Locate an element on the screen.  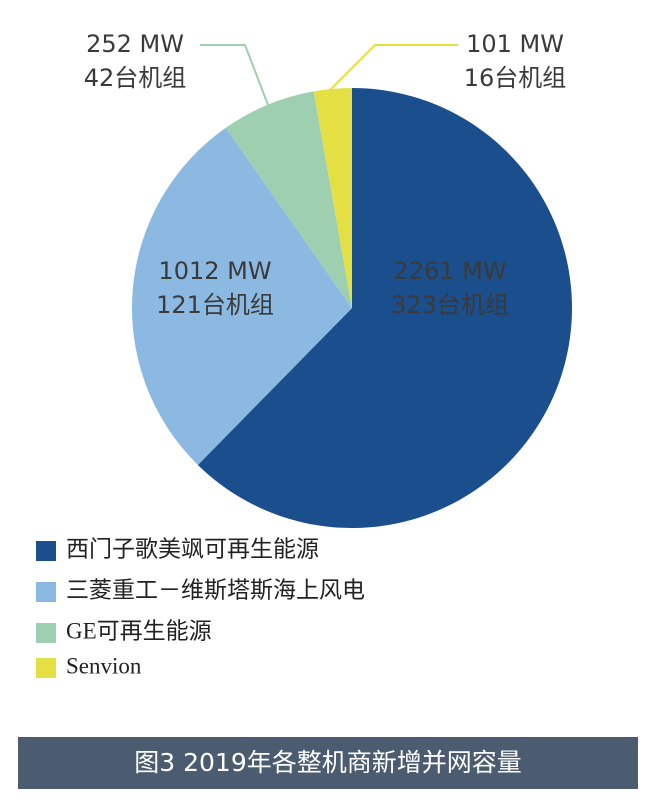
legend-label: 西门子歌美飒可再生能源 is located at coordinates (192, 548).